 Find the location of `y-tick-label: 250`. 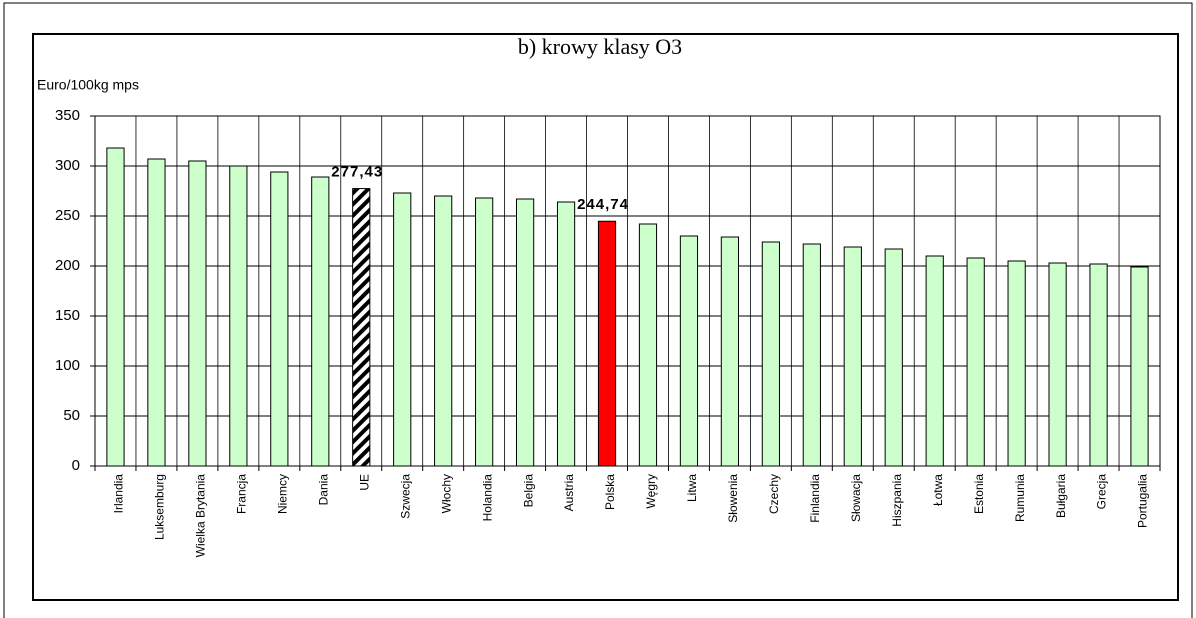

y-tick-label: 250 is located at coordinates (67, 215).